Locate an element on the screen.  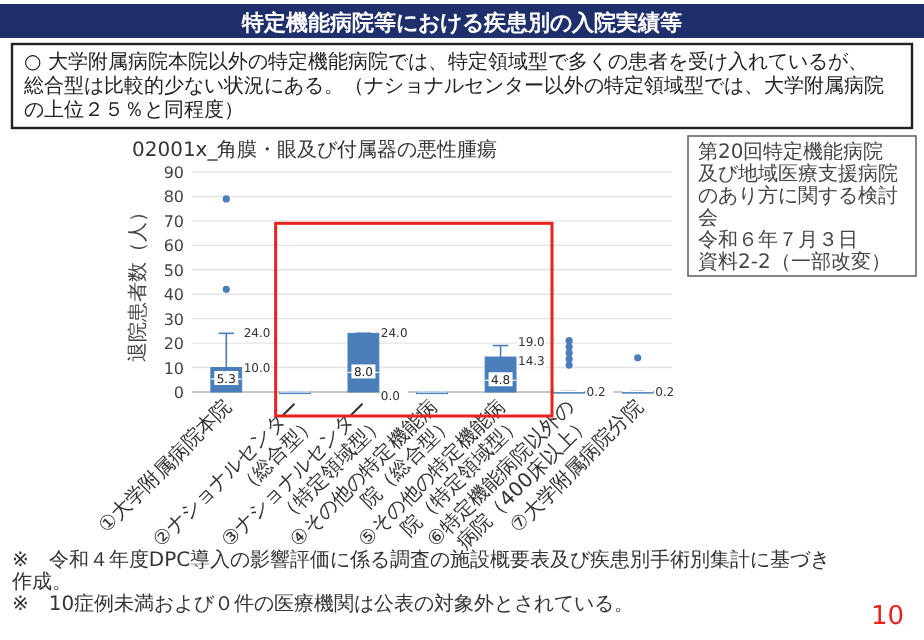
text: ※ 令和４年度DPC導入の影響評価に係る調査の施設概要表及び疾患別手術別集計に基づき作成。 is located at coordinates (420, 571).